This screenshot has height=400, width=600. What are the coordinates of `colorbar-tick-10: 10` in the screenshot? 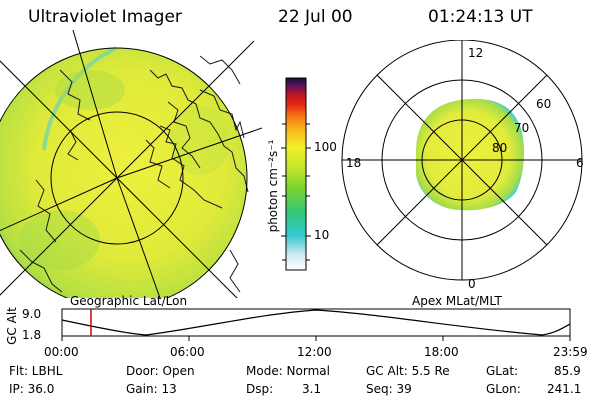 It's located at (322, 235).